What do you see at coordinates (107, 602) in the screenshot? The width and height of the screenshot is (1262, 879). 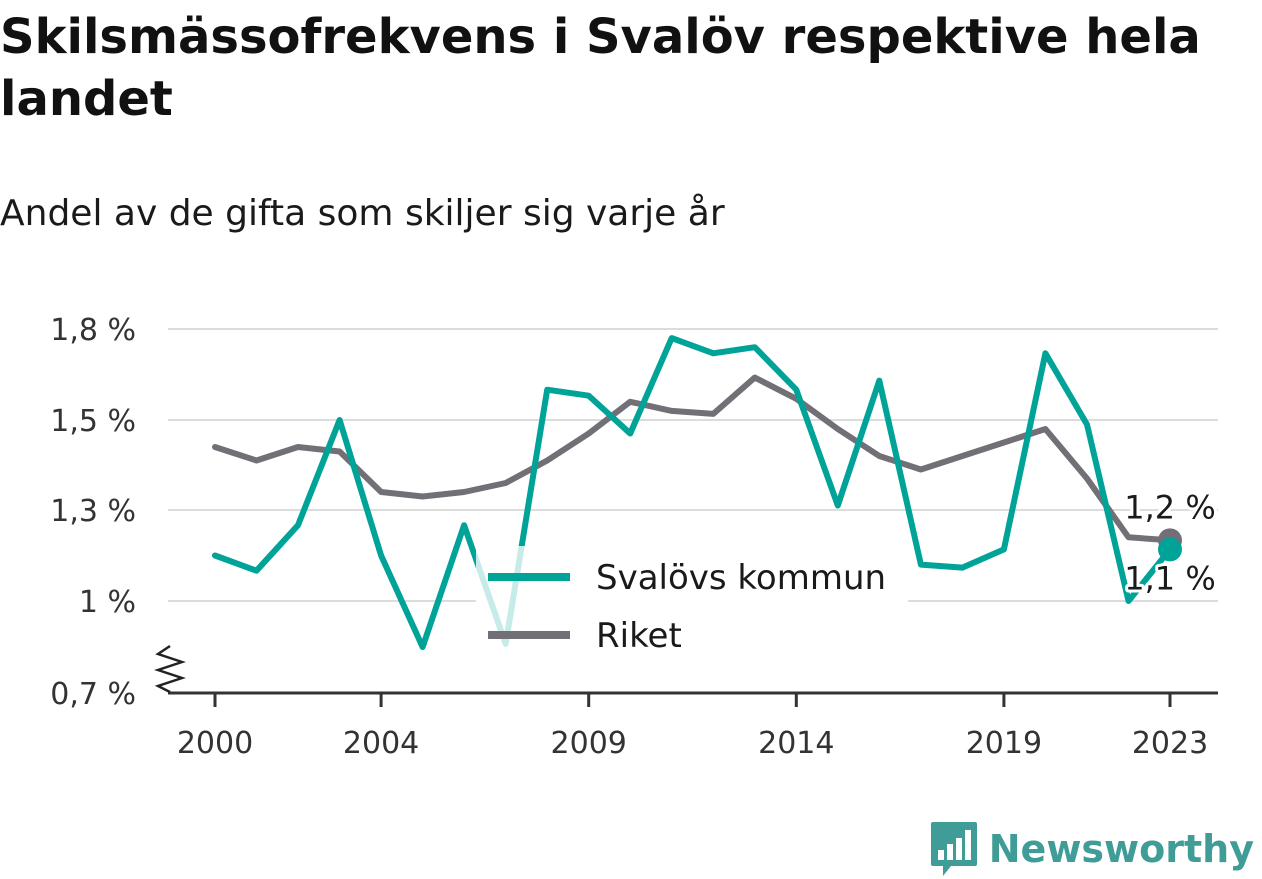 I see `y-tick-label: 1 %` at bounding box center [107, 602].